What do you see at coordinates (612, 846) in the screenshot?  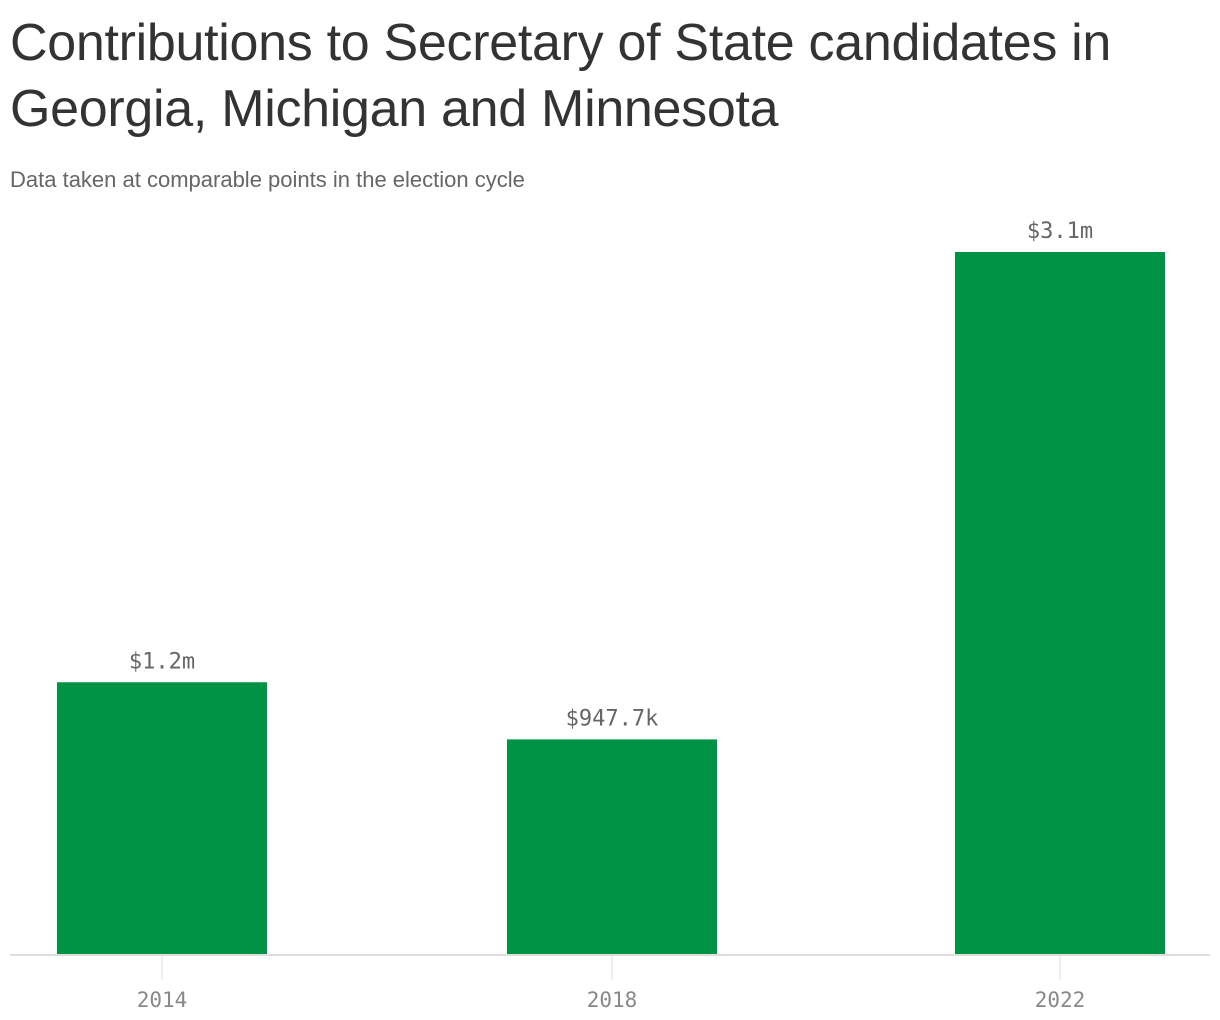 I see `bar-2018` at bounding box center [612, 846].